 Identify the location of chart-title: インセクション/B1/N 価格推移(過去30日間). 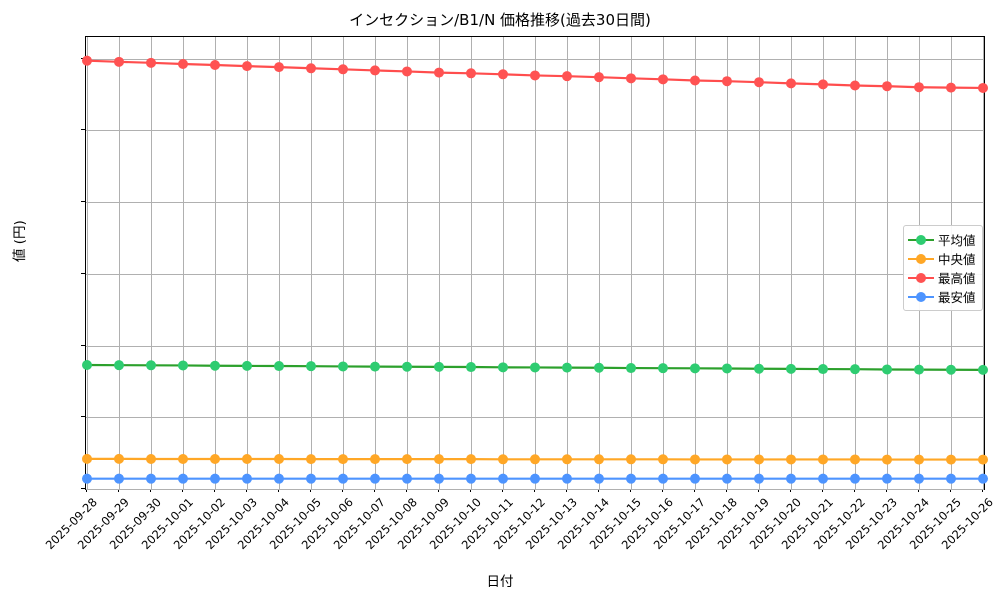
(500, 20).